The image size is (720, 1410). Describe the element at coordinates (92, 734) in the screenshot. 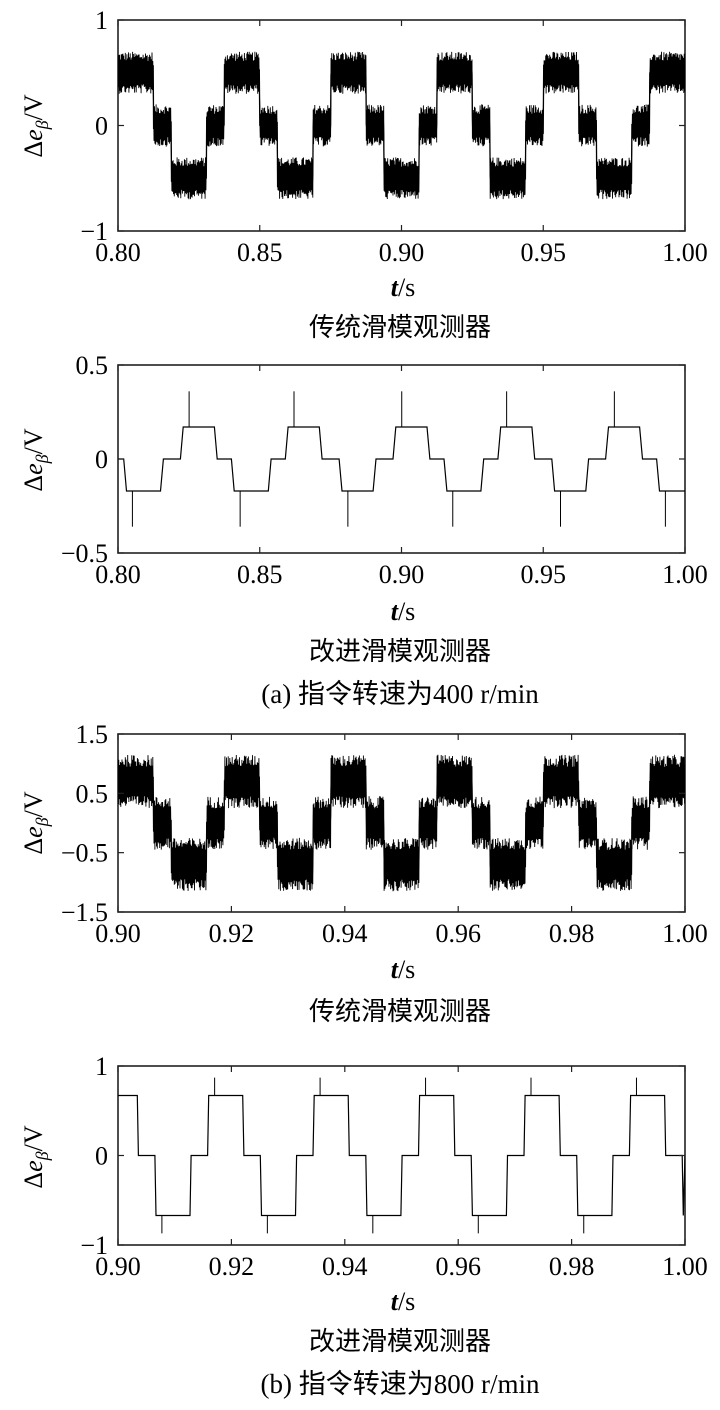

I see `y-tick-label: 1.5` at that location.